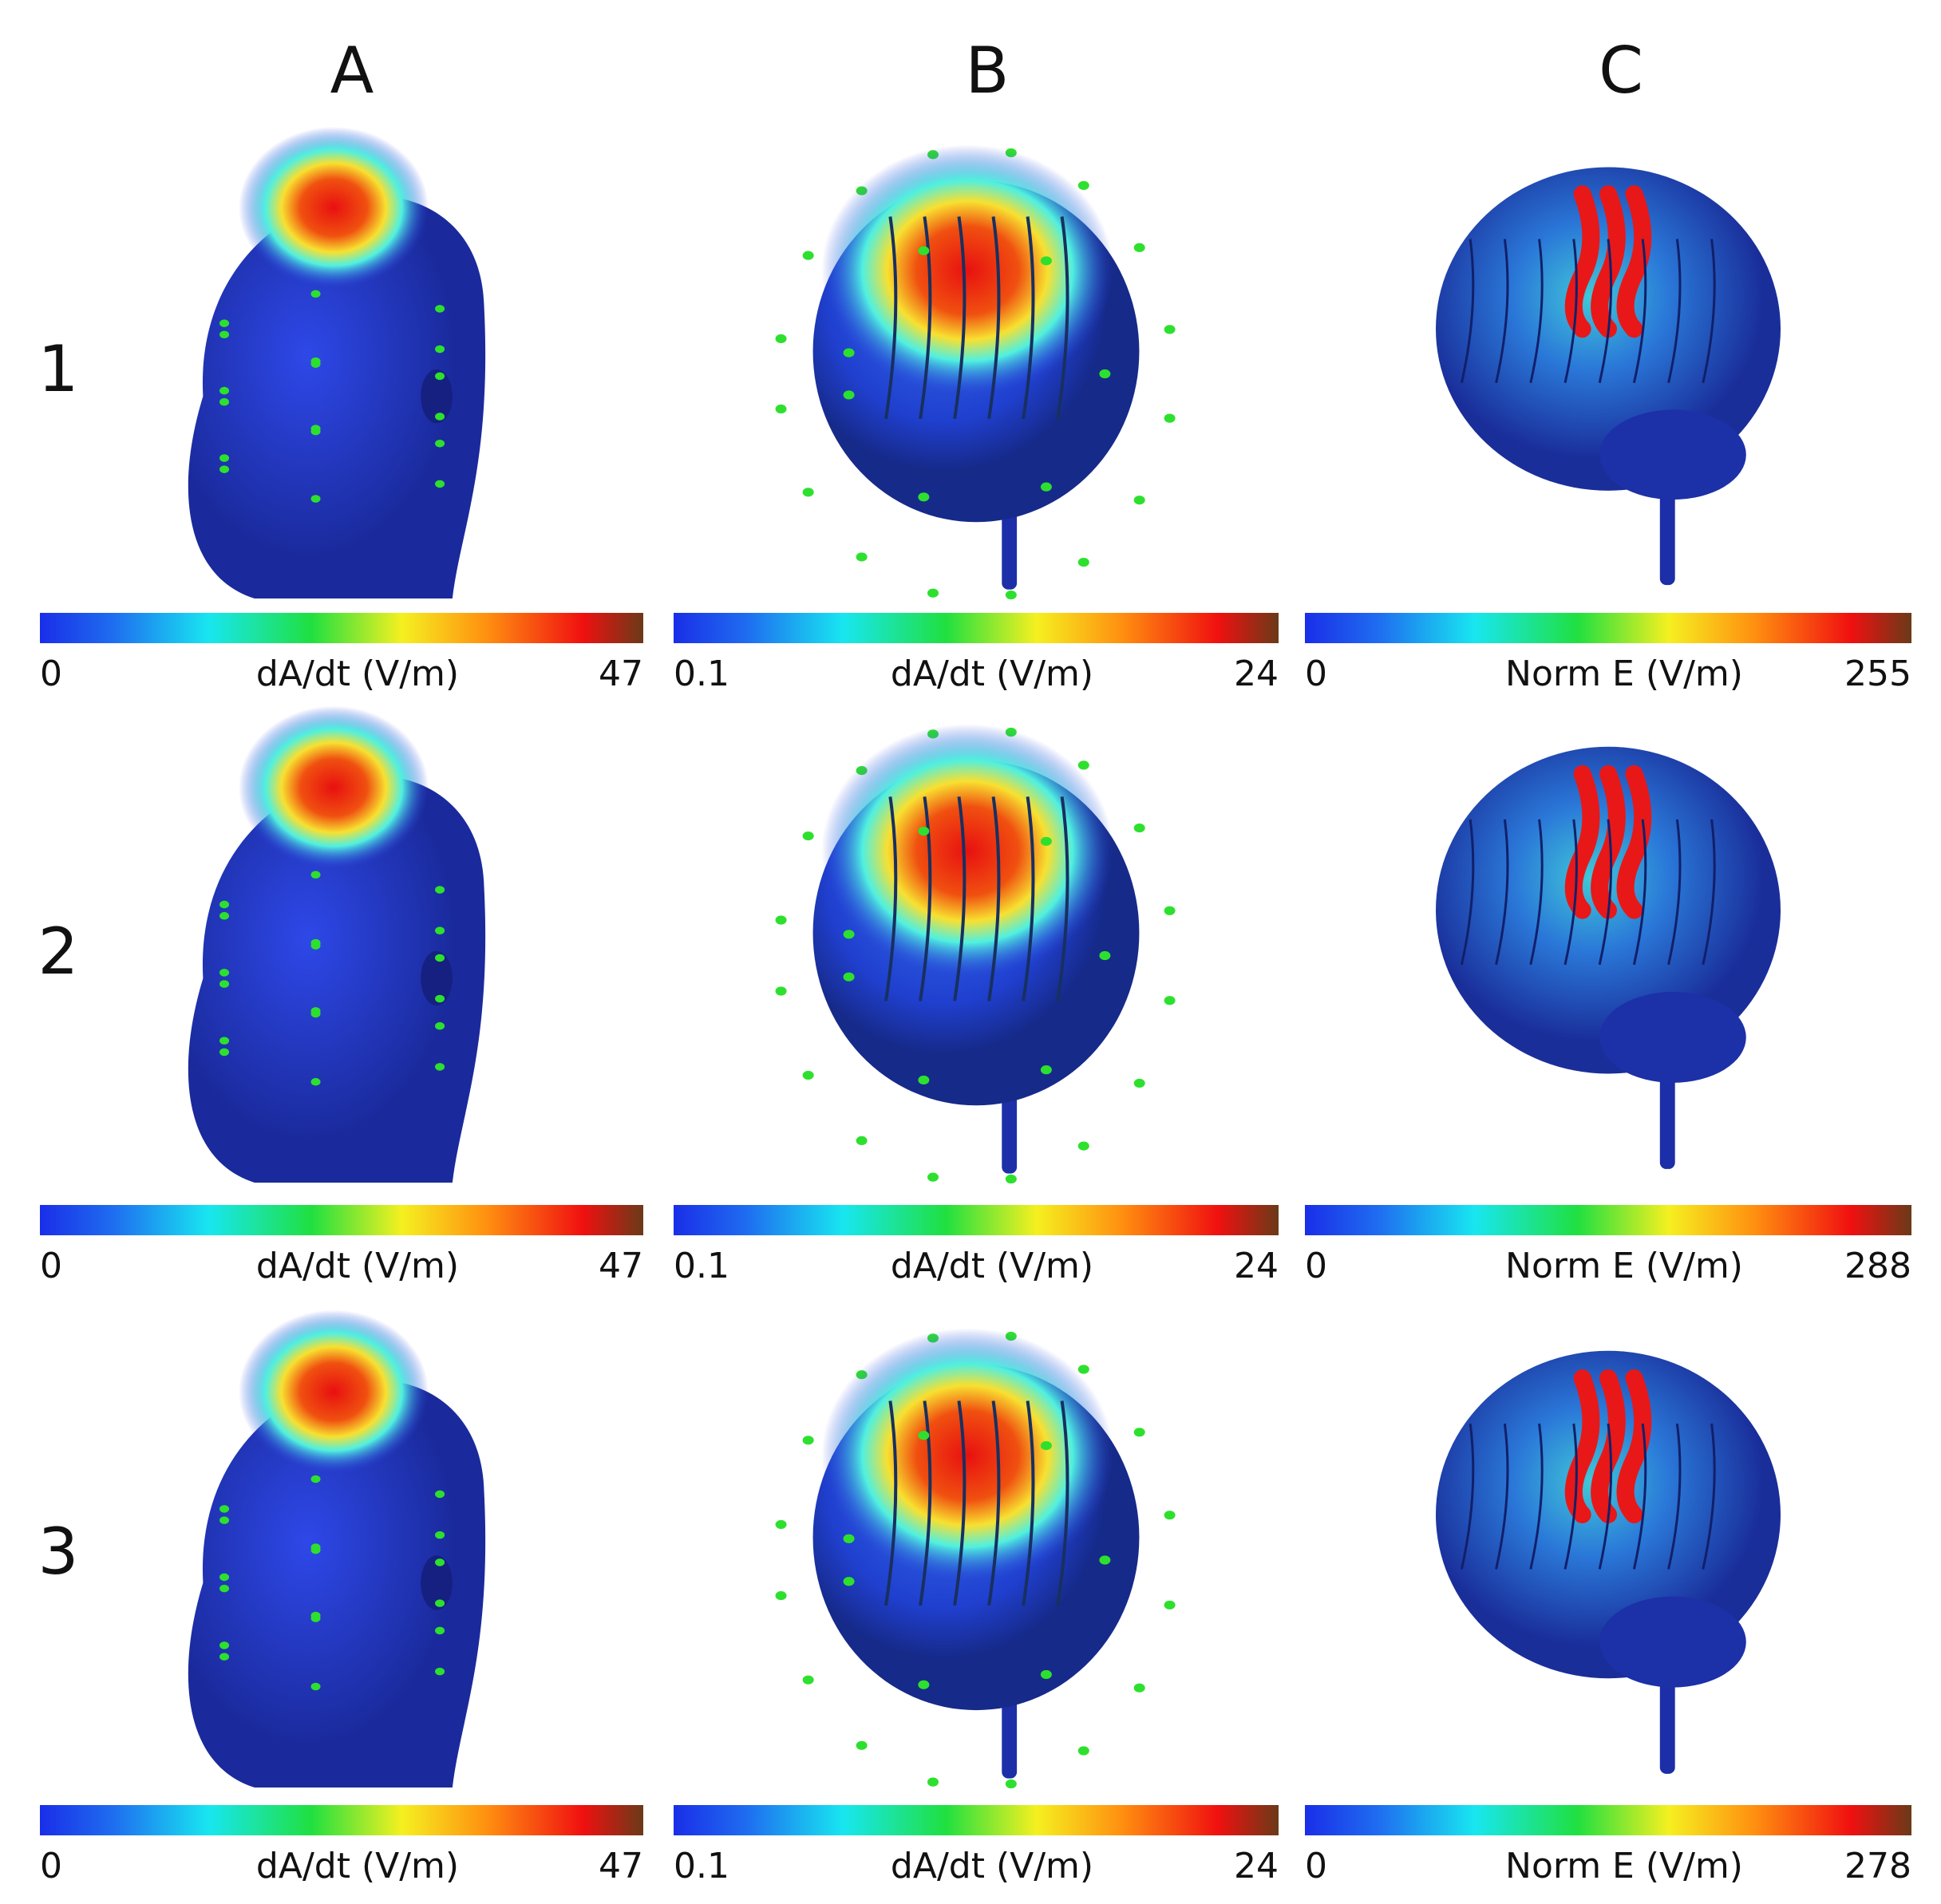  I want to click on row-label: 1, so click(59, 369).